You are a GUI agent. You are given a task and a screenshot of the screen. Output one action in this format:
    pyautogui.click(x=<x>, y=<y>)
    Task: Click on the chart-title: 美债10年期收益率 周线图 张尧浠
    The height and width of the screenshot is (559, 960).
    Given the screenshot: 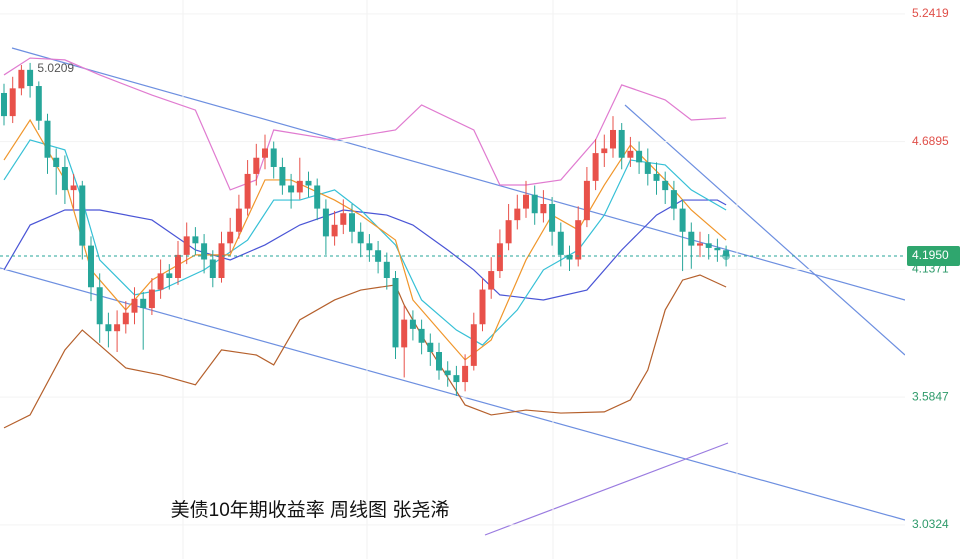 What is the action you would take?
    pyautogui.click(x=310, y=510)
    